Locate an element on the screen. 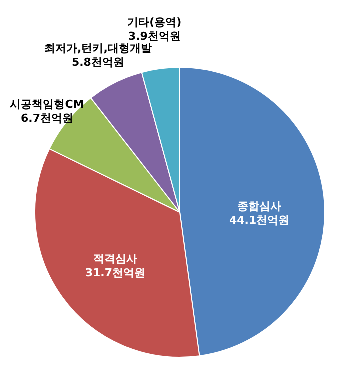  slice-label: 시공책임형CM is located at coordinates (47, 104).